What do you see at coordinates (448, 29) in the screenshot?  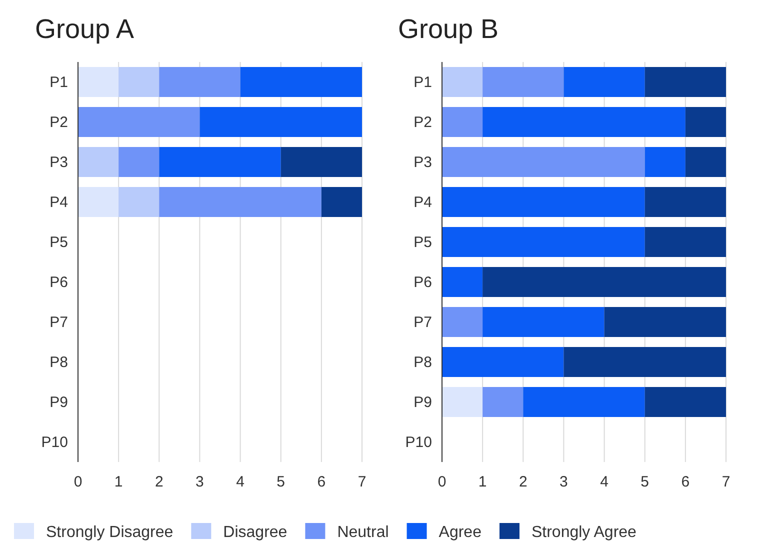 I see `chart-title: Group B` at bounding box center [448, 29].